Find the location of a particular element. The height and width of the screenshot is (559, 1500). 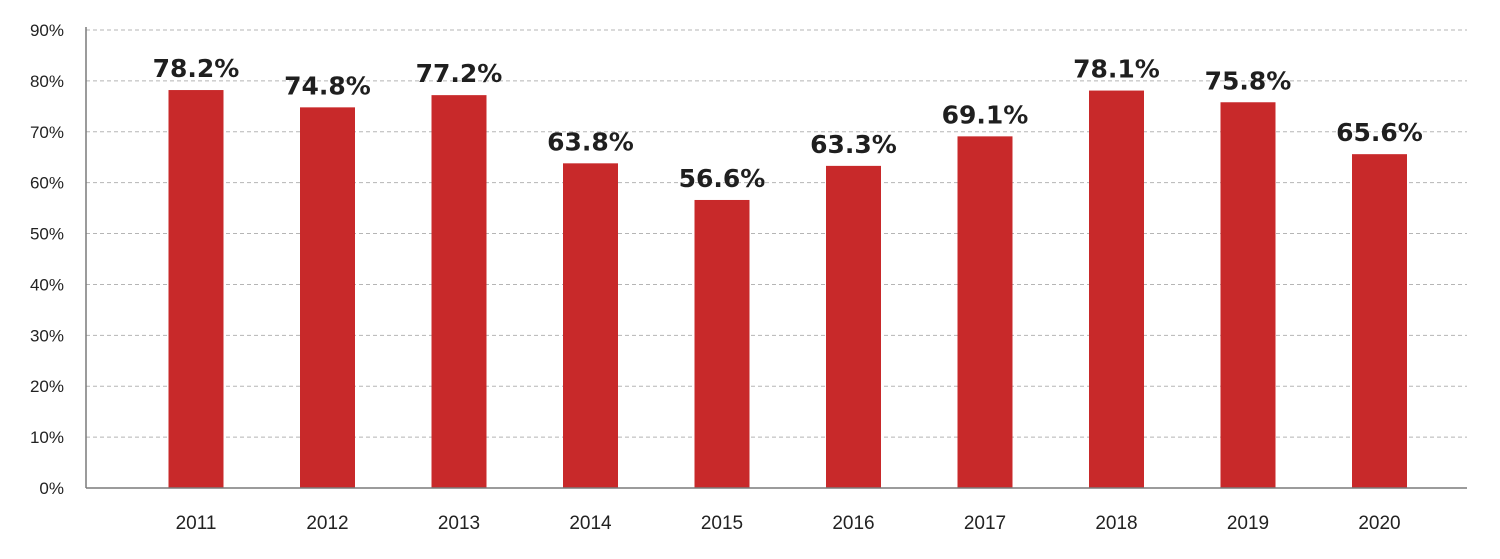

bar-2014 is located at coordinates (590, 325).